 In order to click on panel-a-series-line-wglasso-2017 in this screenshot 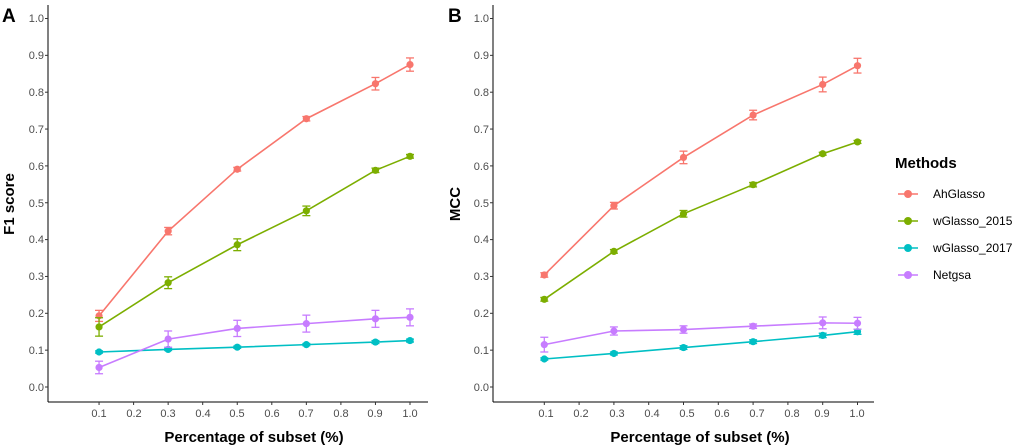, I will do `click(255, 346)`.